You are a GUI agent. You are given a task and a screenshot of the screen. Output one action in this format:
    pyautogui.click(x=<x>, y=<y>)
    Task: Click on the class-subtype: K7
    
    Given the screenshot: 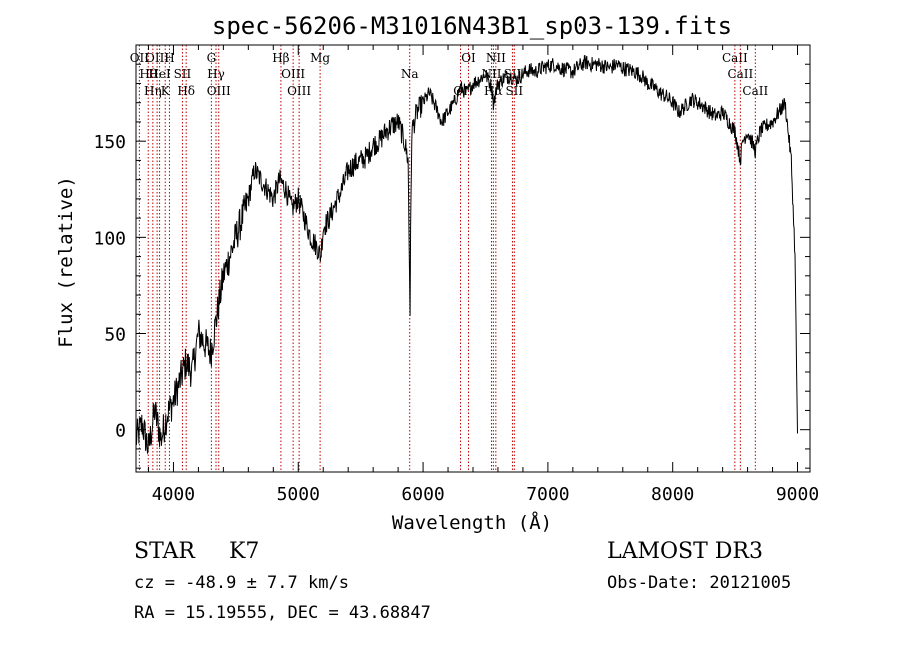 What is the action you would take?
    pyautogui.click(x=244, y=551)
    